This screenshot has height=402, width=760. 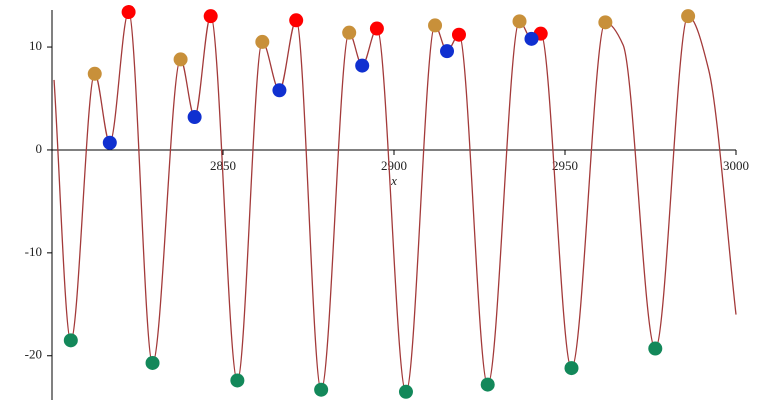 What do you see at coordinates (394, 165) in the screenshot?
I see `x-tick-label: 2900` at bounding box center [394, 165].